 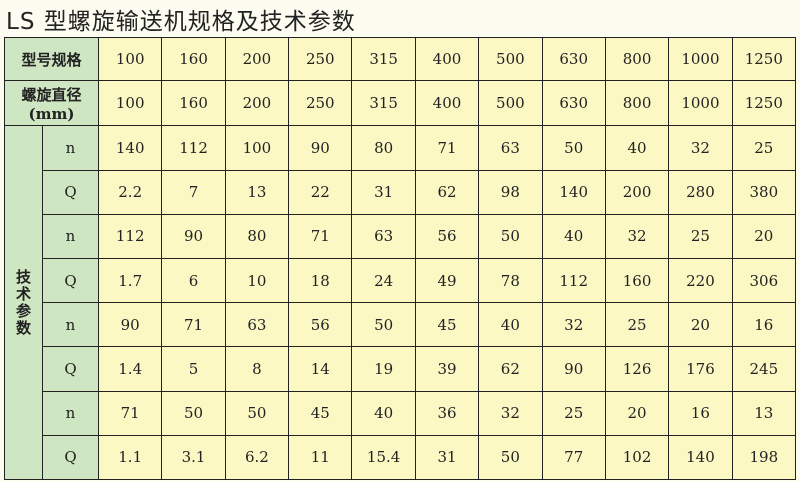 What do you see at coordinates (320, 59) in the screenshot?
I see `model-cell: 250` at bounding box center [320, 59].